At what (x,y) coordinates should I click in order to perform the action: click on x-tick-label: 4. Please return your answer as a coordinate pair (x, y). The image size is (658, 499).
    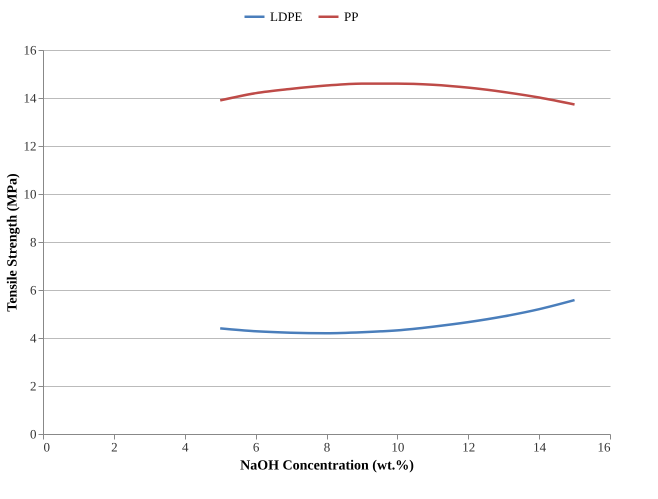
    Looking at the image, I should click on (185, 447).